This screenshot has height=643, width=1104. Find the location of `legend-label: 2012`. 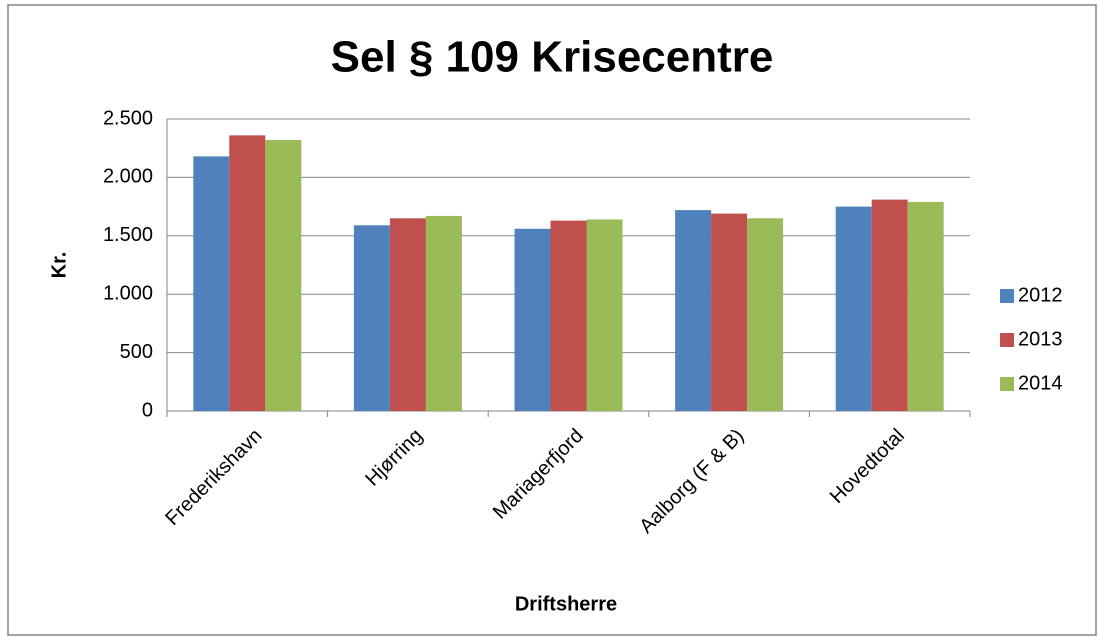

legend-label: 2012 is located at coordinates (1040, 295).